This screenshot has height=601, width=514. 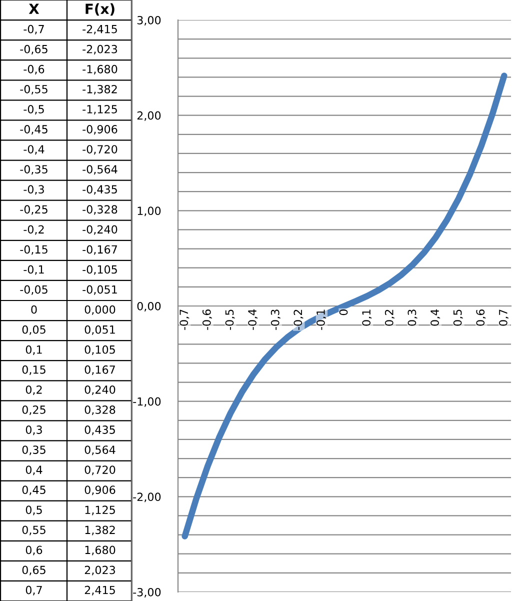 I want to click on y-tick-label: -2,00, so click(x=147, y=497).